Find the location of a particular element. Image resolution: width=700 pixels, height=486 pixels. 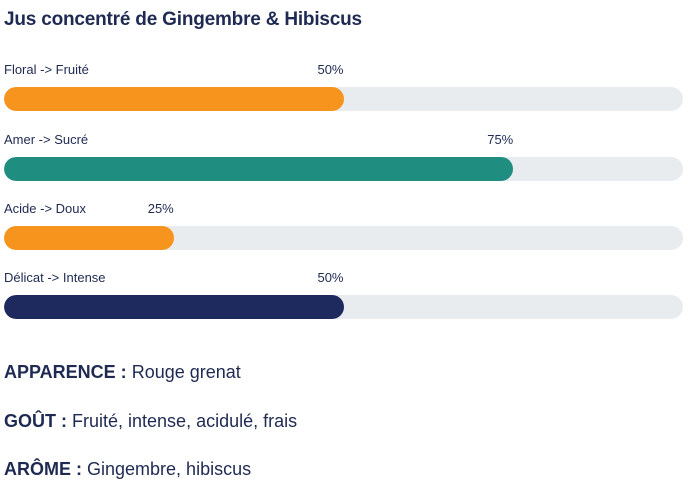

bar-floral-fruite: Floral -> Fruité 50% is located at coordinates (343, 86).